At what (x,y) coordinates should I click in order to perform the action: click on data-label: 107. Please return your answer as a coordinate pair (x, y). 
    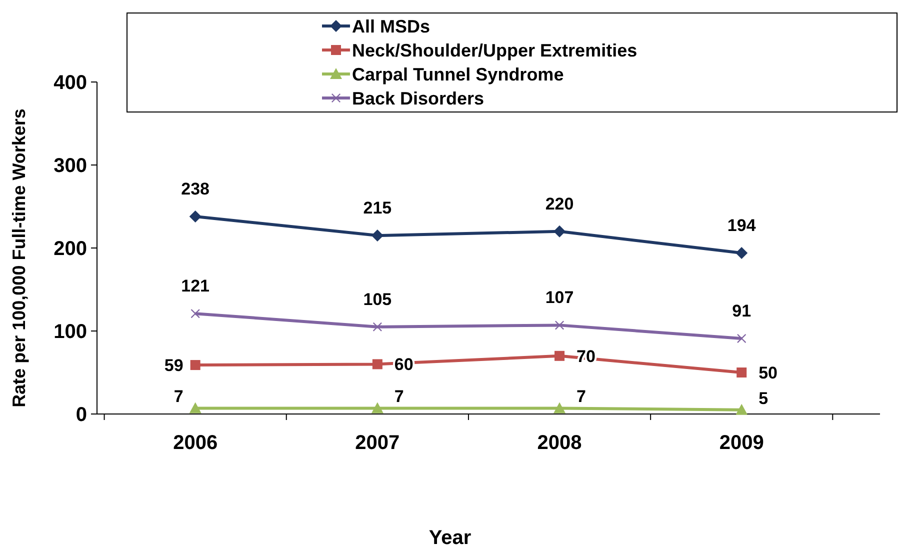
    Looking at the image, I should click on (559, 298).